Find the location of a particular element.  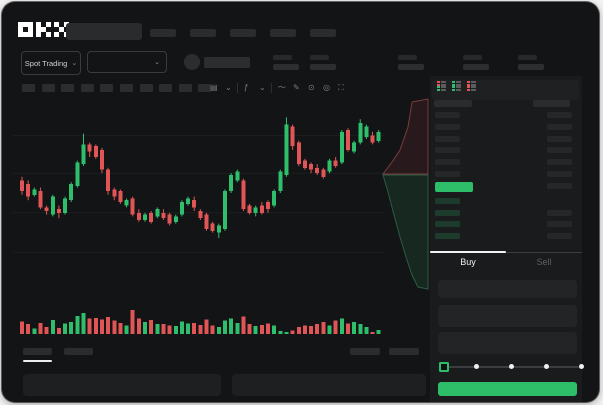

bottom-active-tab-underline is located at coordinates (37, 361).